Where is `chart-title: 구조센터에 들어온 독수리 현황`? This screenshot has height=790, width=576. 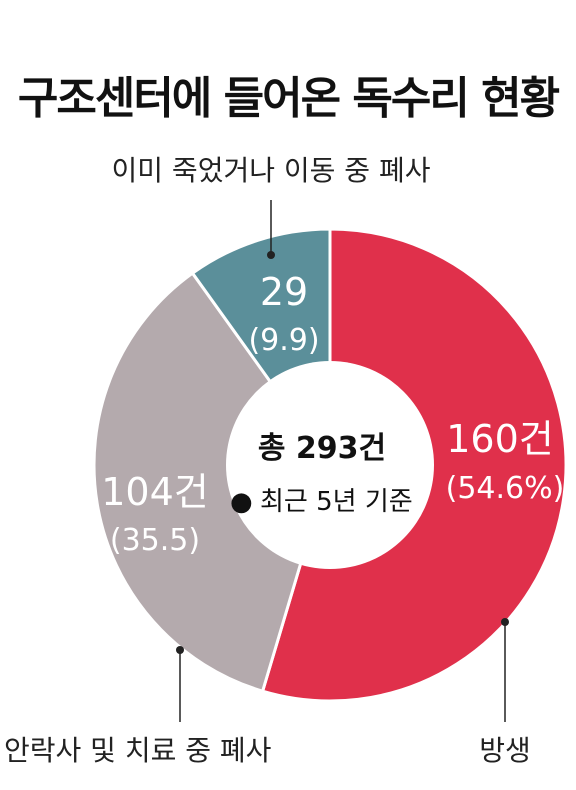 chart-title: 구조센터에 들어온 독수리 현황 is located at coordinates (288, 98).